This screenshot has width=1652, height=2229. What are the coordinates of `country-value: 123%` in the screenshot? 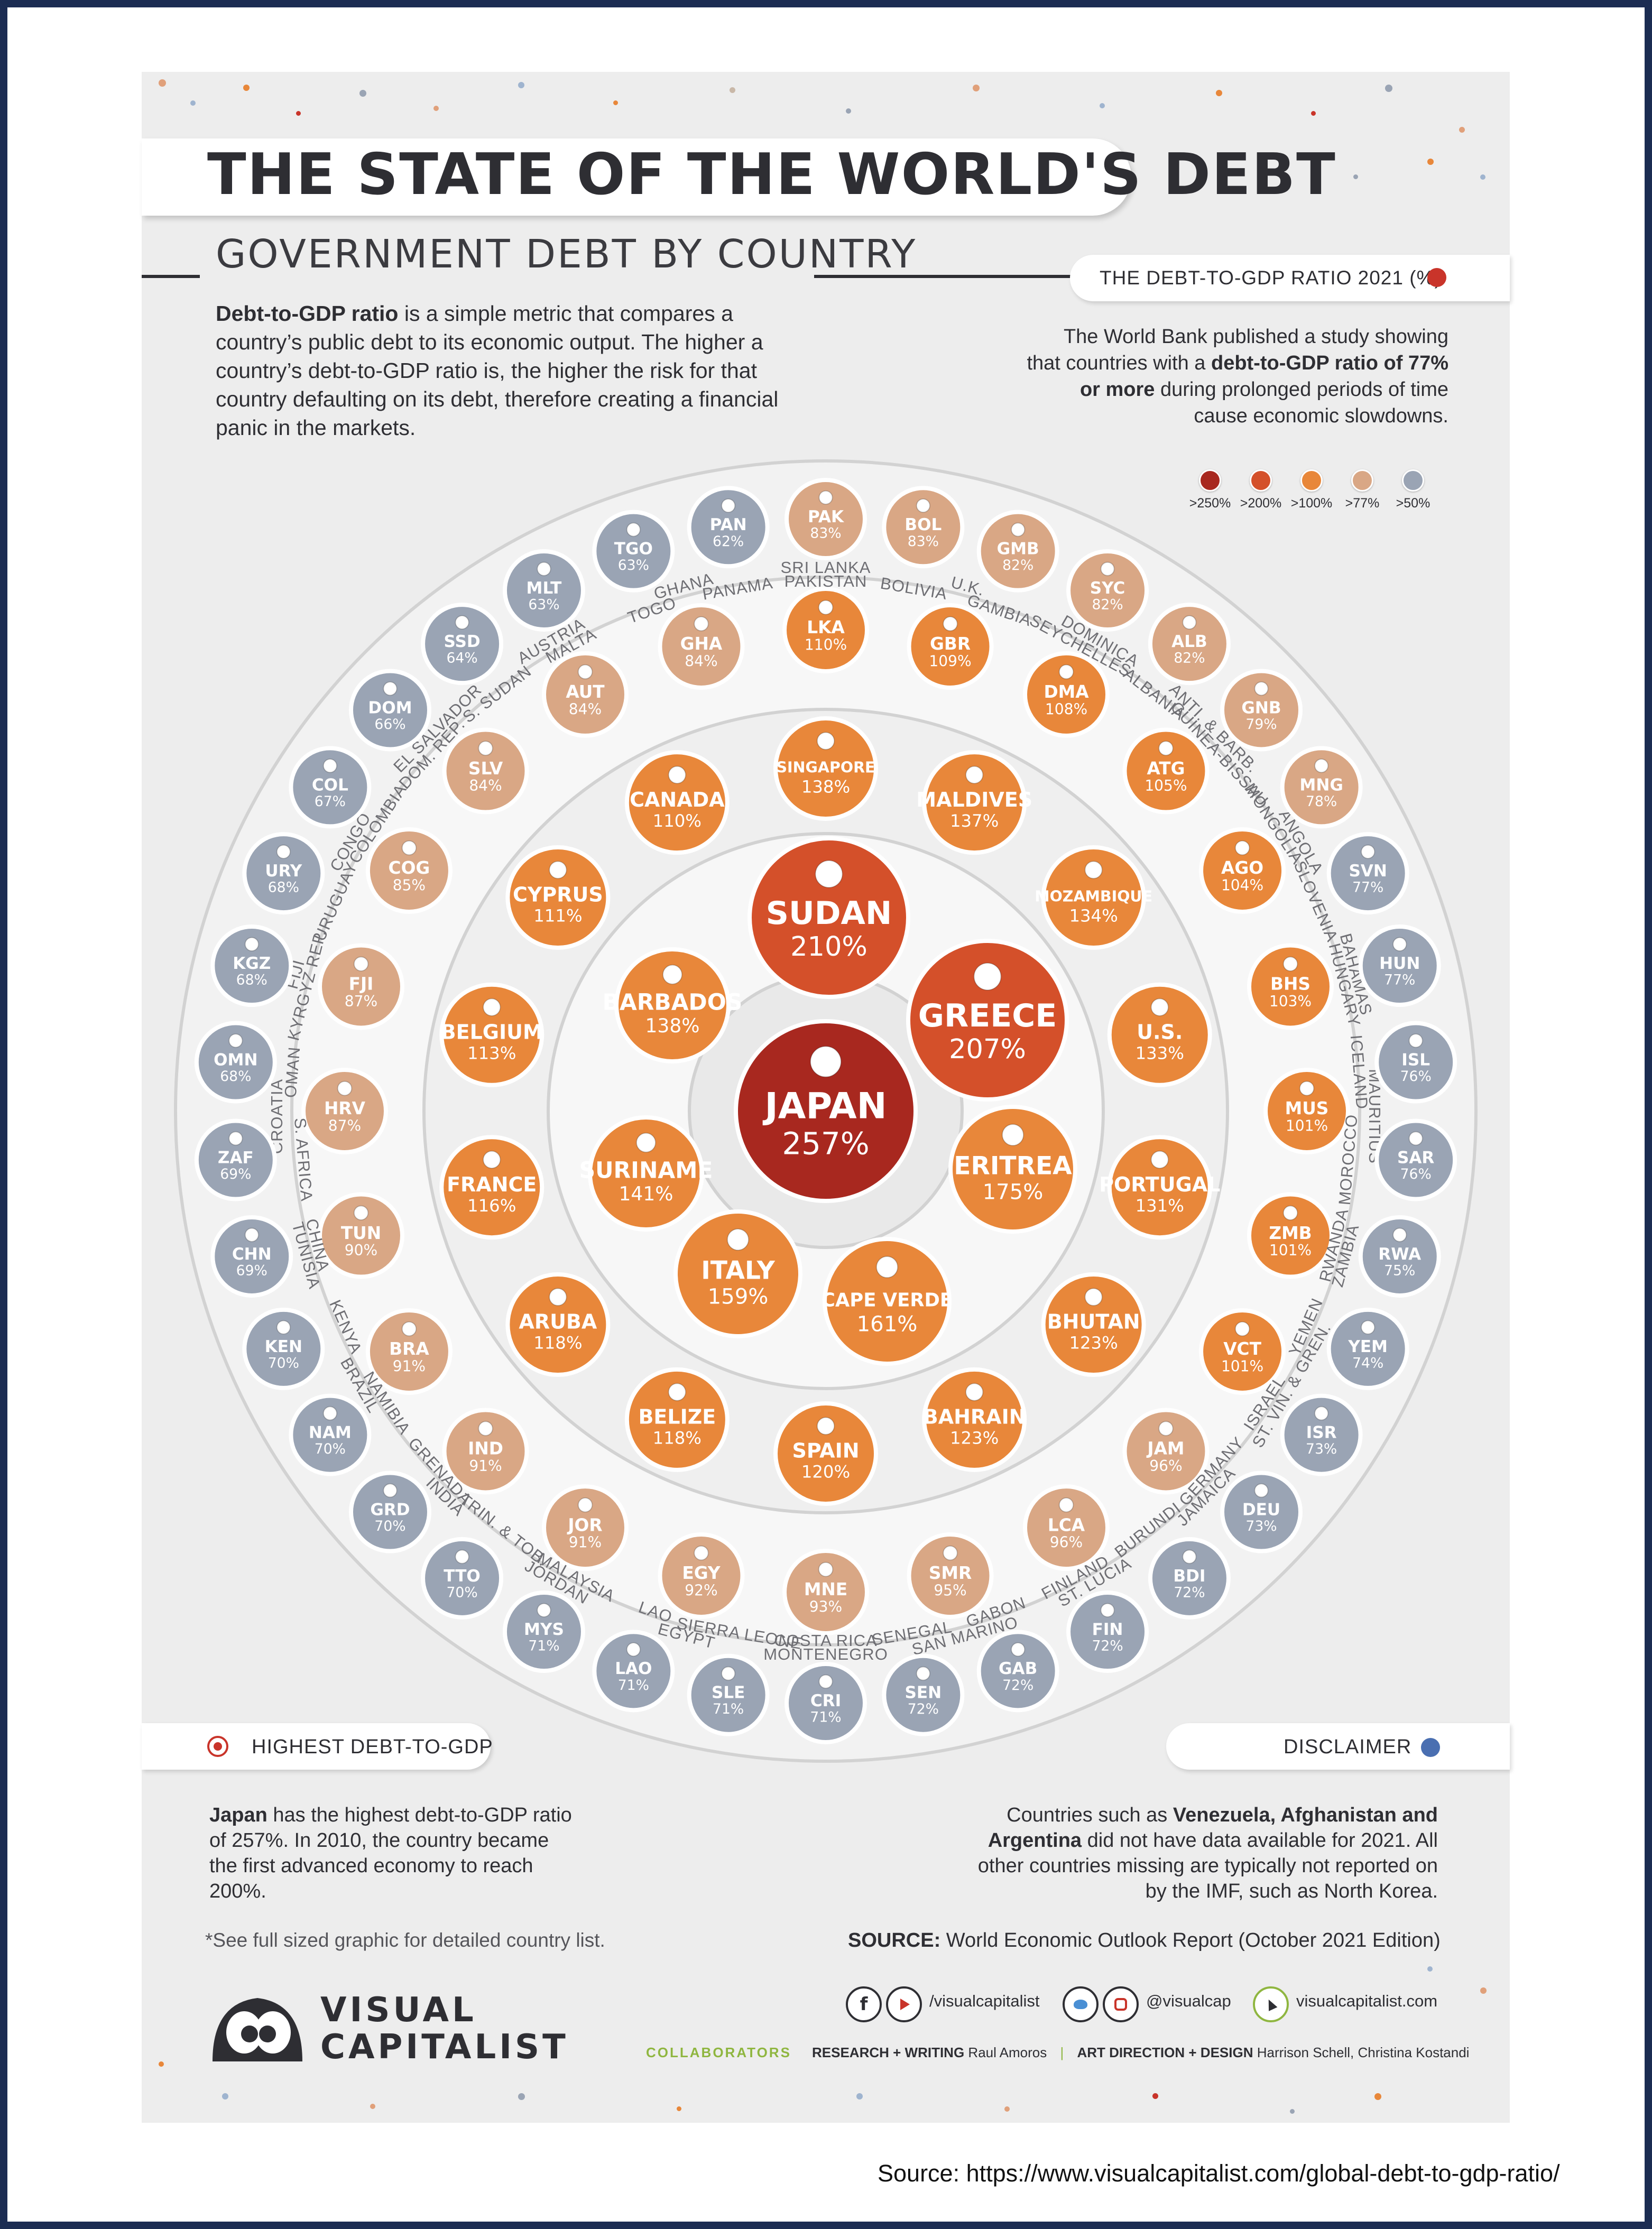 It's located at (974, 1438).